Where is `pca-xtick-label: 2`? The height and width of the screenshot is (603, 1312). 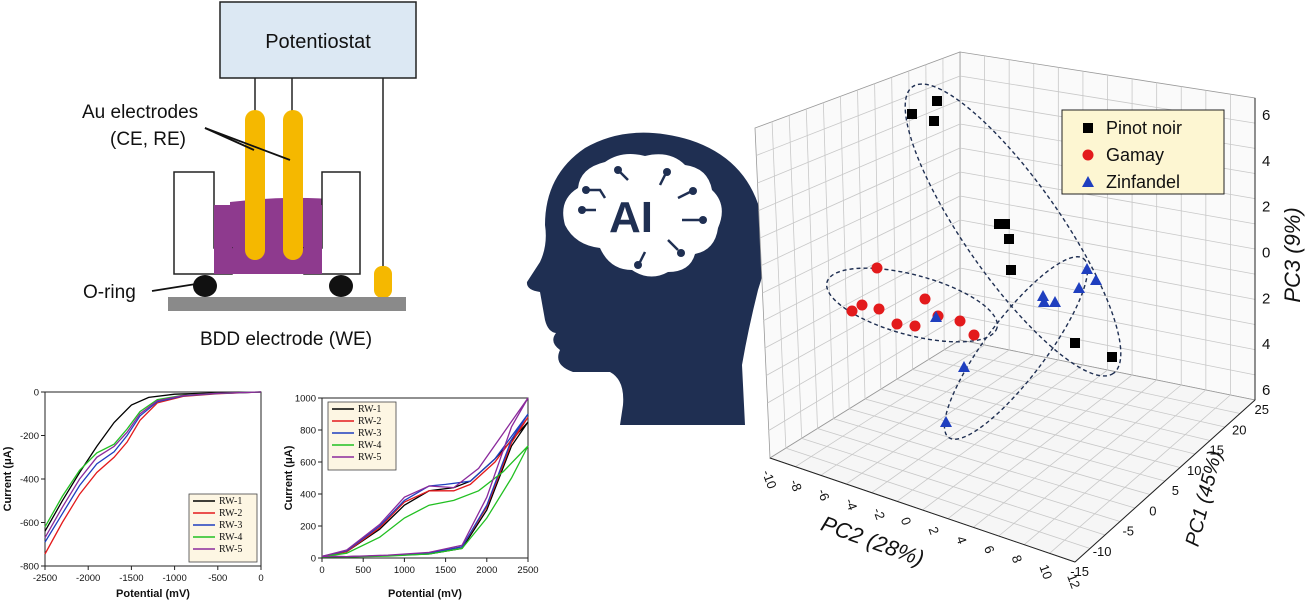 pca-xtick-label: 2 is located at coordinates (934, 531).